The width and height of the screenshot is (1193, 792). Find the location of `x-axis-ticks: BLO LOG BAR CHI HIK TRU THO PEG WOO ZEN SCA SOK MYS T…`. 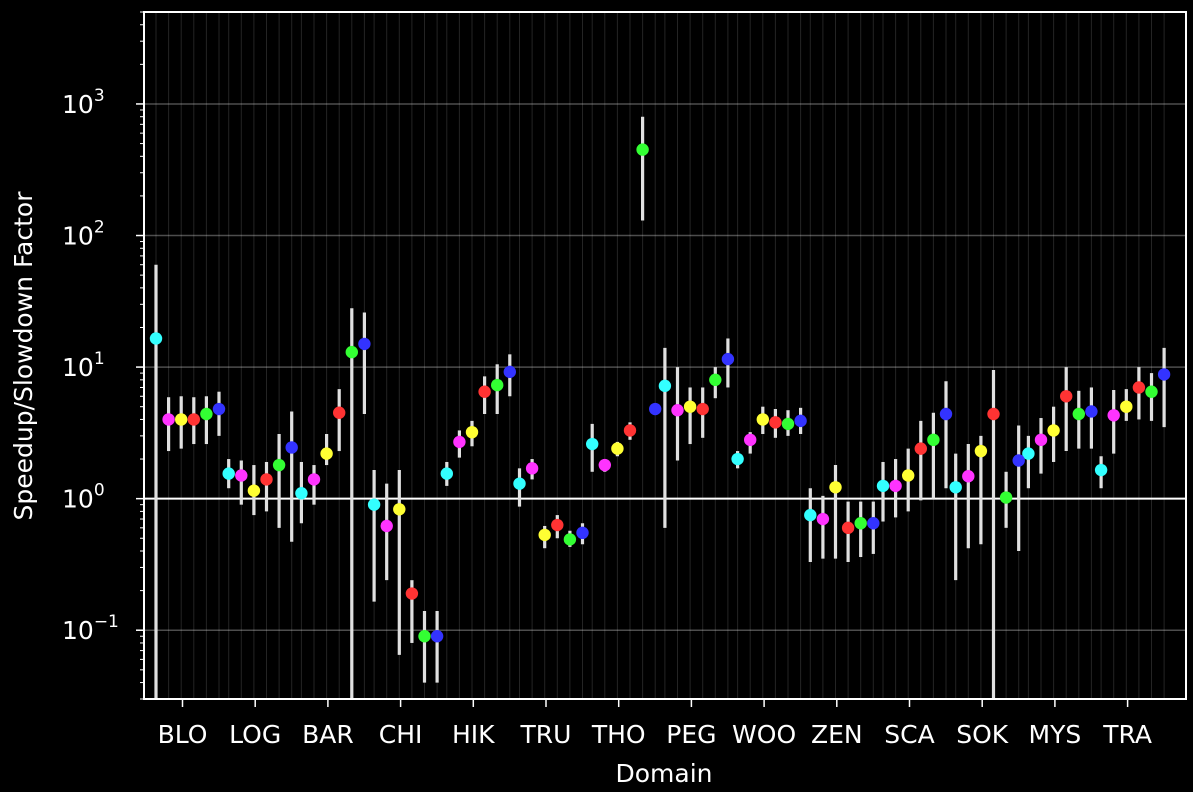

x-axis-ticks: BLO LOG BAR CHI HIK TRU THO PEG WOO ZEN SCA SOK MYS T… is located at coordinates (655, 724).